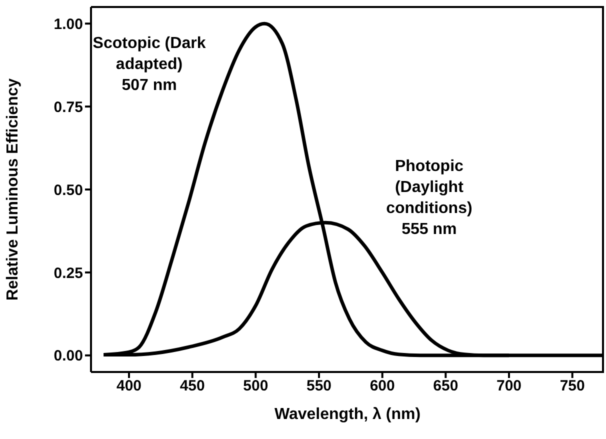 The image size is (606, 439). I want to click on y-tick-label: 0.75, so click(68, 107).